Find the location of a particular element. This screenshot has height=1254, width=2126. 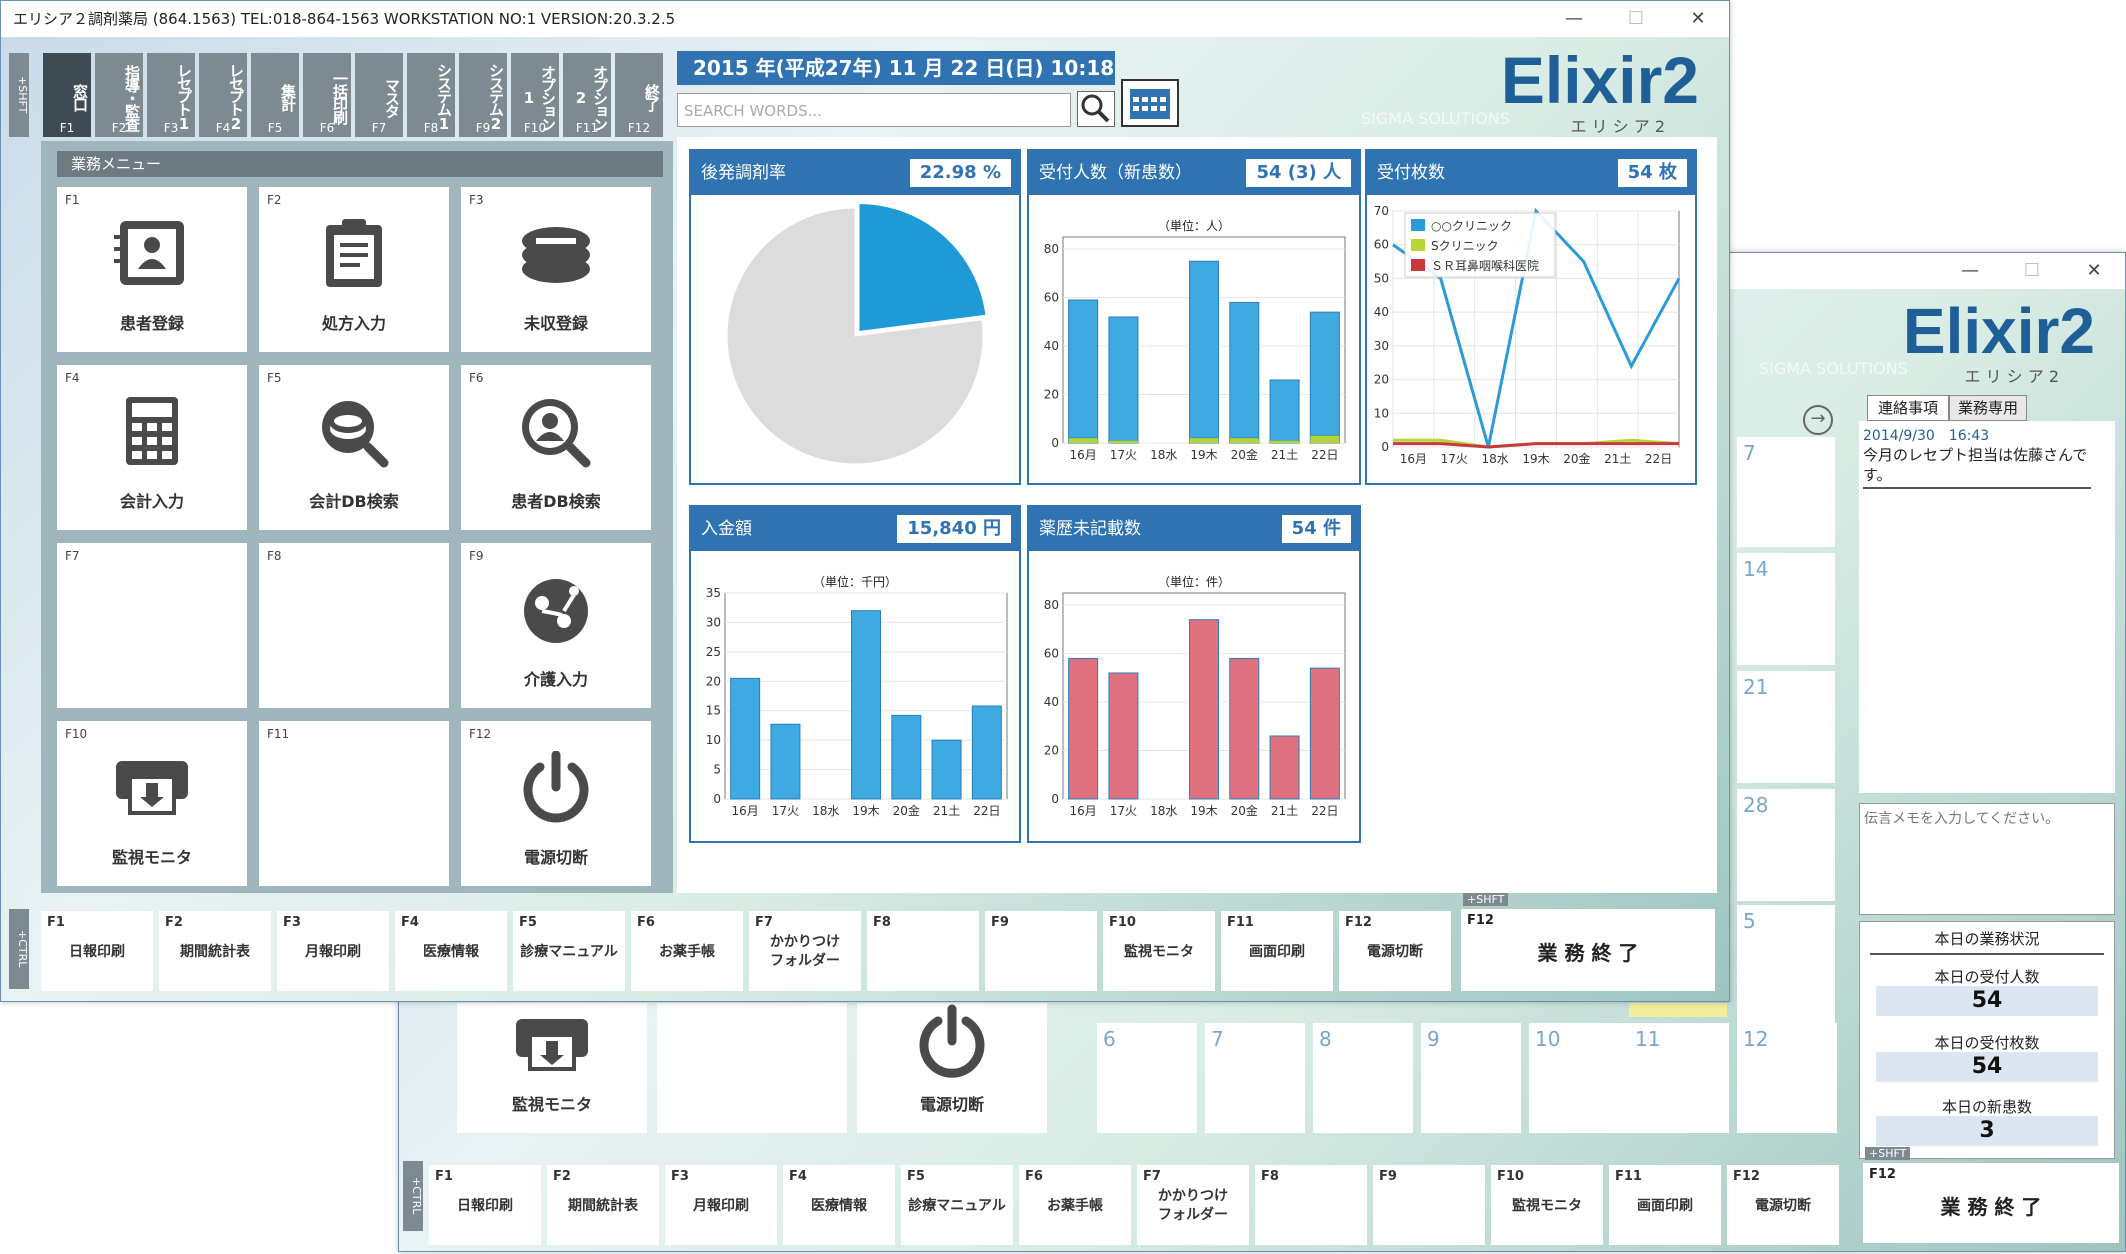

tab-f8: システム1 F8 is located at coordinates (431, 95).